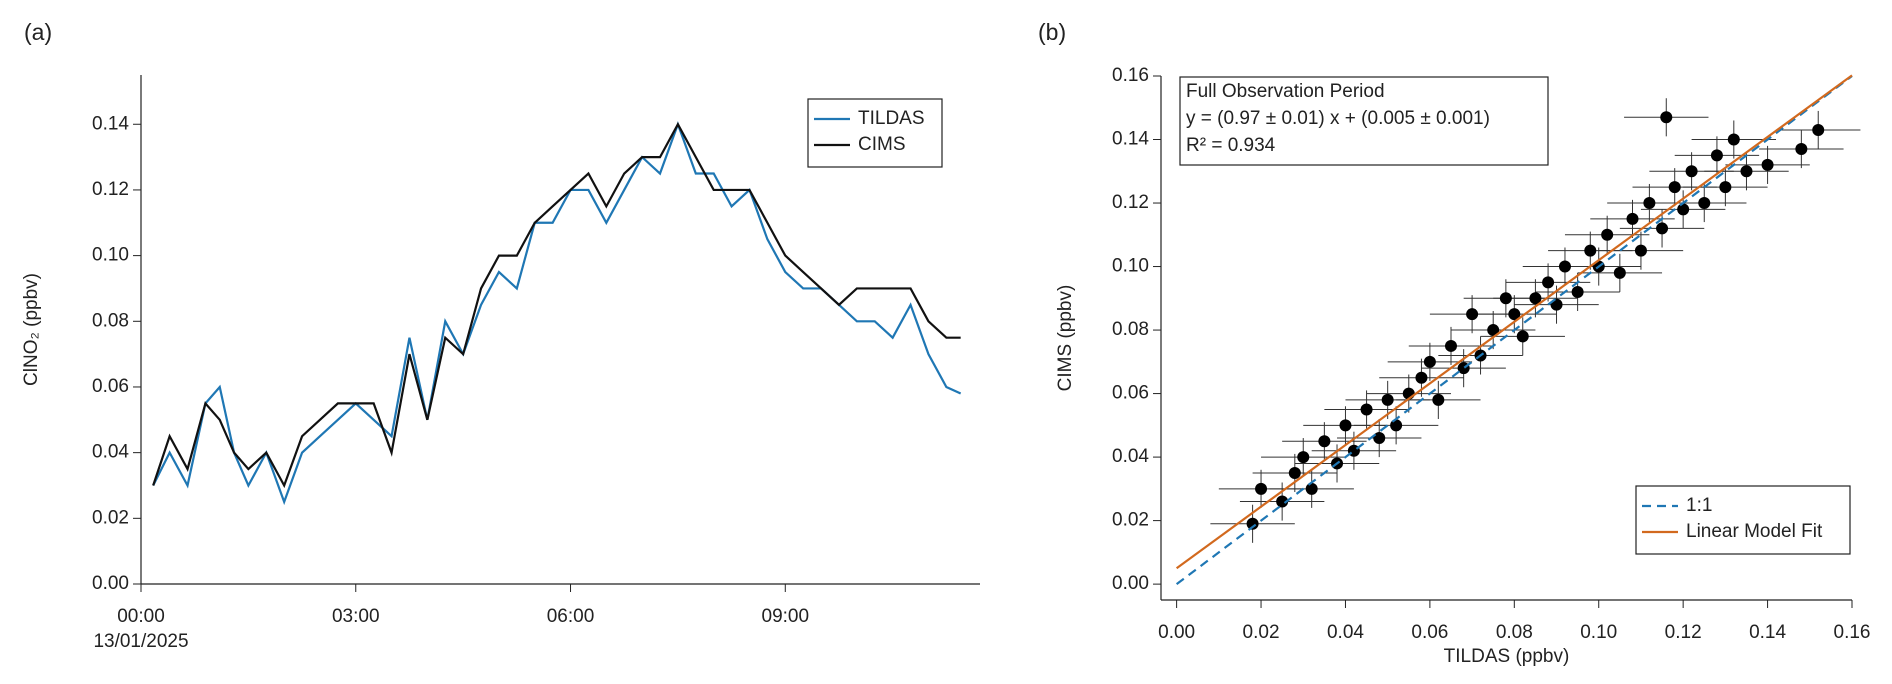  I want to click on x-tick-label: 0.04, so click(1345, 632).